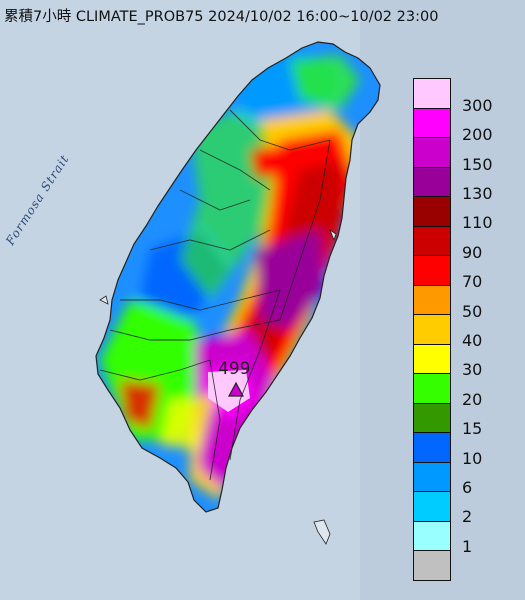 This screenshot has width=525, height=600. What do you see at coordinates (236, 389) in the screenshot?
I see `max-rainfall-triangle-icon` at bounding box center [236, 389].